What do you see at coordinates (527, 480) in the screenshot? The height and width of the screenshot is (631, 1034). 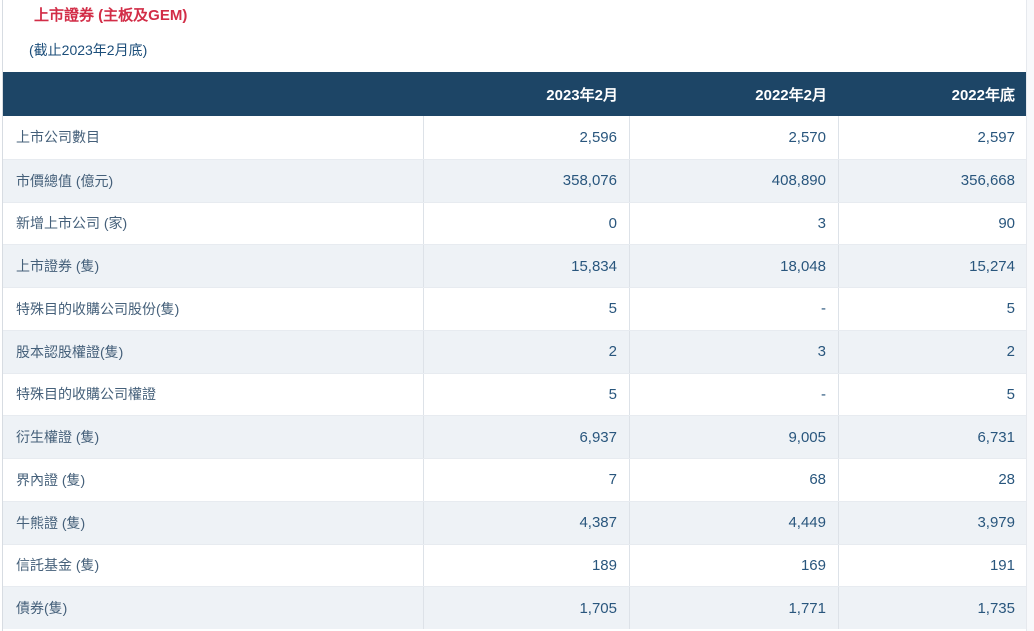 I see `cell-value: 7` at bounding box center [527, 480].